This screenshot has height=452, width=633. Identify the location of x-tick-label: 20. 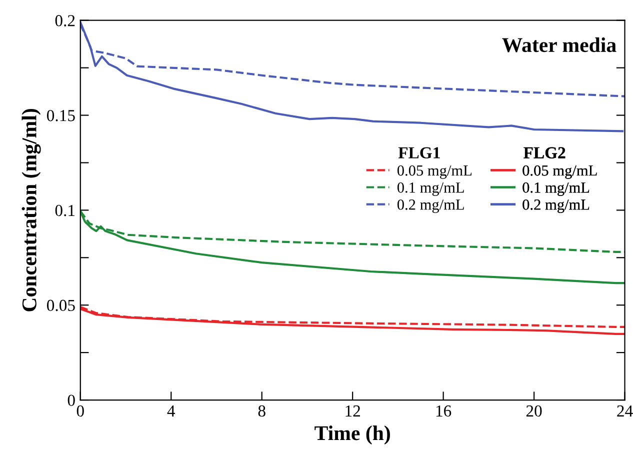
(534, 411).